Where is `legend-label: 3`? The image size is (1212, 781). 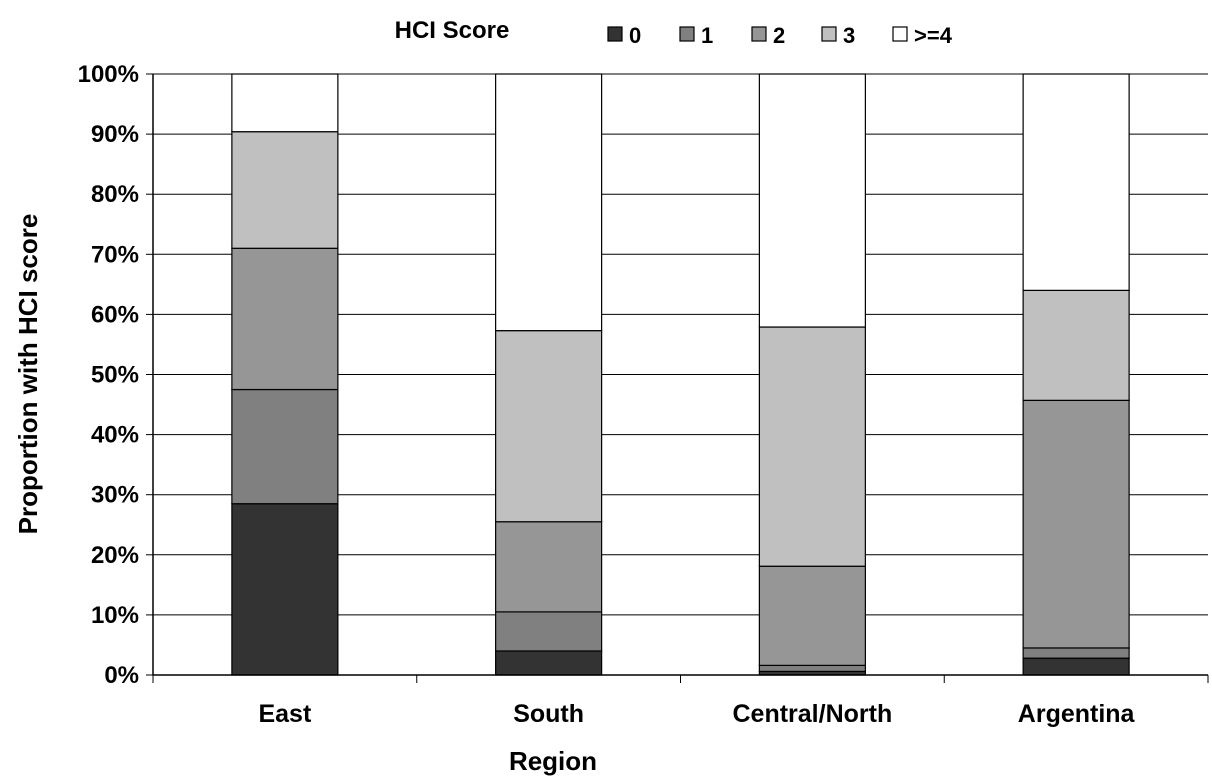 legend-label: 3 is located at coordinates (849, 35).